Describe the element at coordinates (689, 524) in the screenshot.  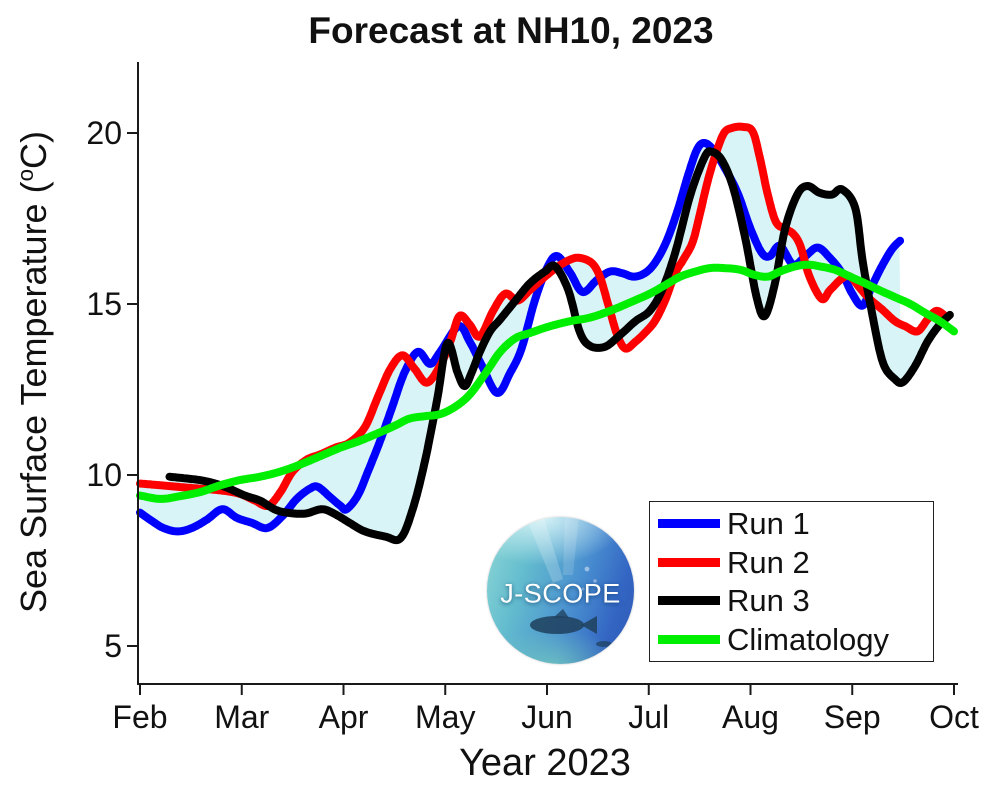
I see `run1-line-sample` at that location.